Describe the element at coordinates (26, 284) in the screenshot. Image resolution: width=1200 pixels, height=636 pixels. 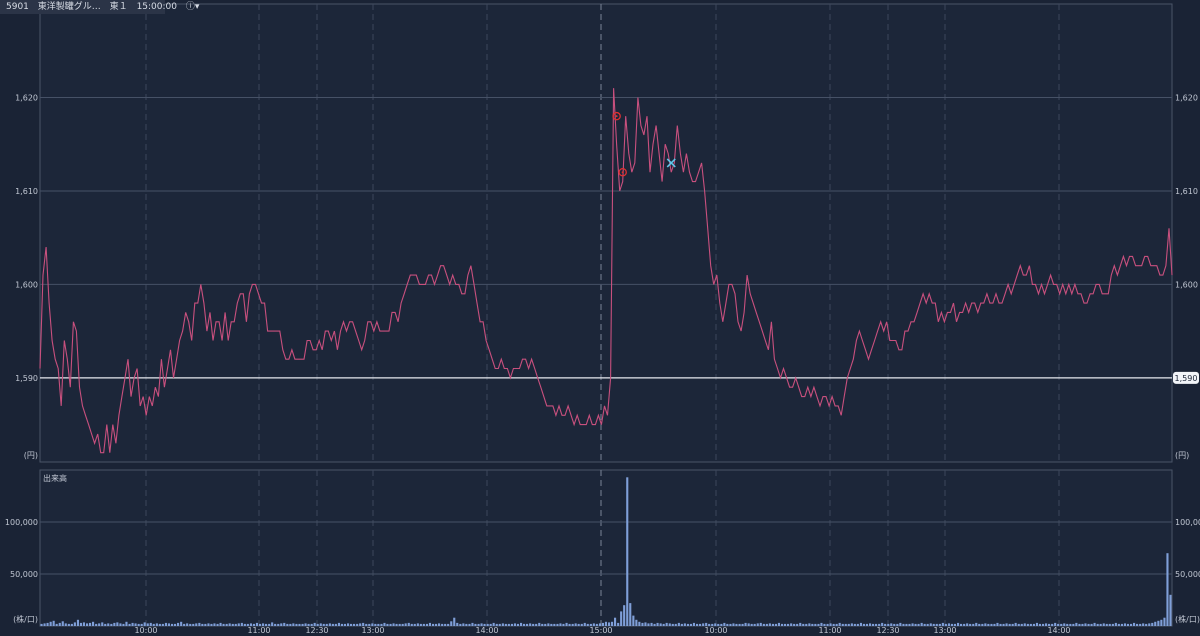
I see `price-y-tick-label: 1,600` at that location.